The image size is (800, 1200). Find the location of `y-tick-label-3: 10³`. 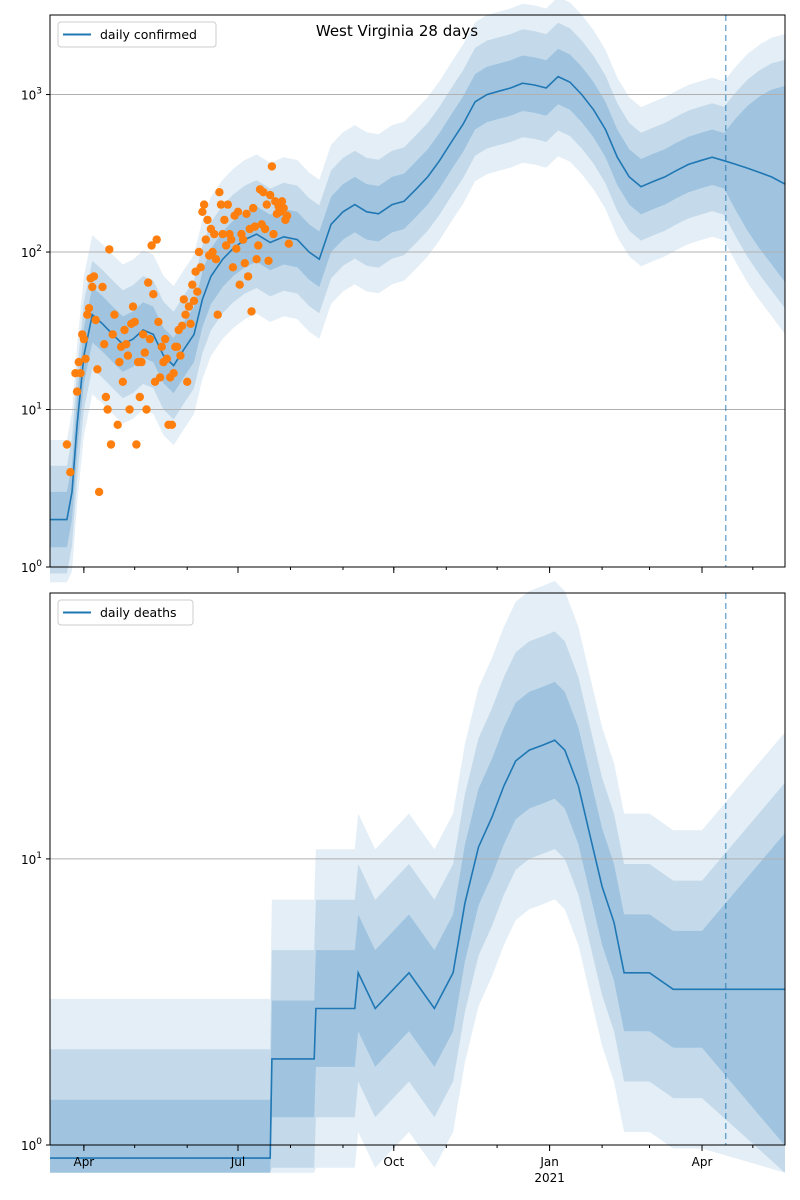

y-tick-label-3: 10³ is located at coordinates (31, 95).